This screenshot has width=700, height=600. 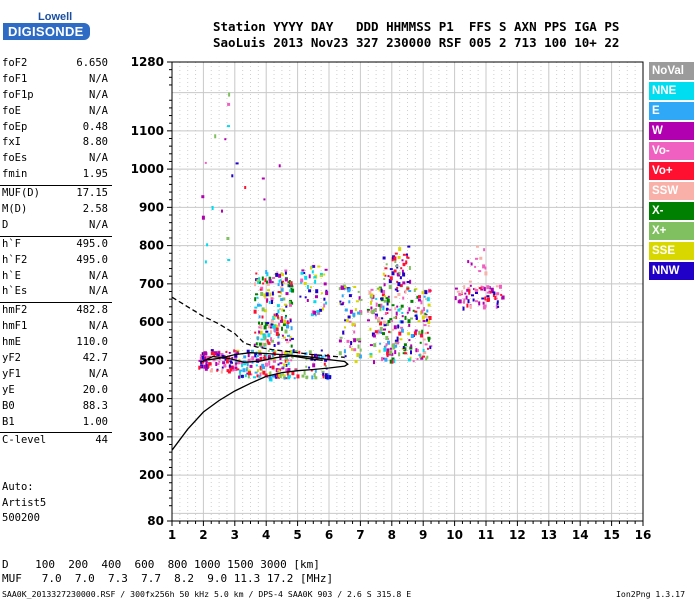 I want to click on param-row: foE N/A, so click(x=56, y=113).